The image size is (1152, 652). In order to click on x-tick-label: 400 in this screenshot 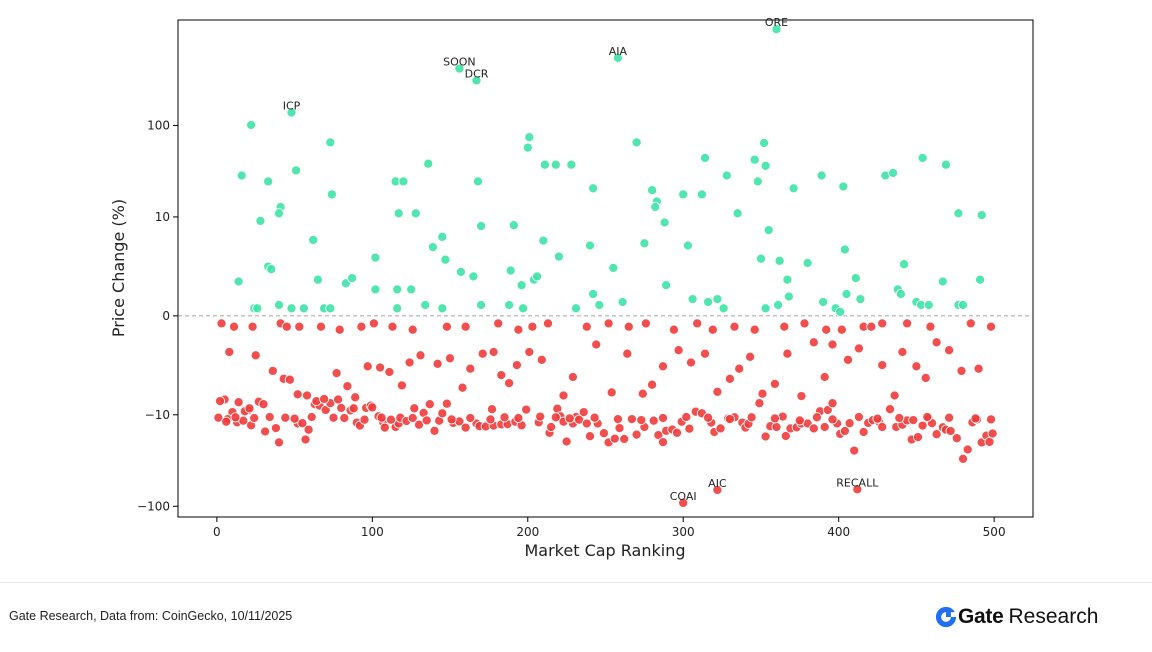, I will do `click(838, 532)`.